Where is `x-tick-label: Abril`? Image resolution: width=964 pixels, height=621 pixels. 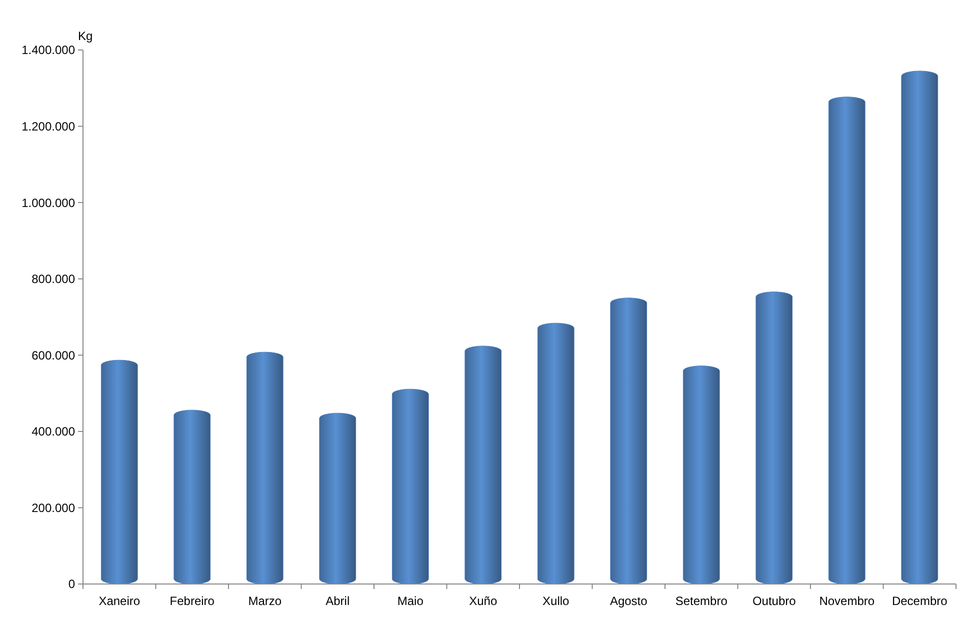 x-tick-label: Abril is located at coordinates (338, 601).